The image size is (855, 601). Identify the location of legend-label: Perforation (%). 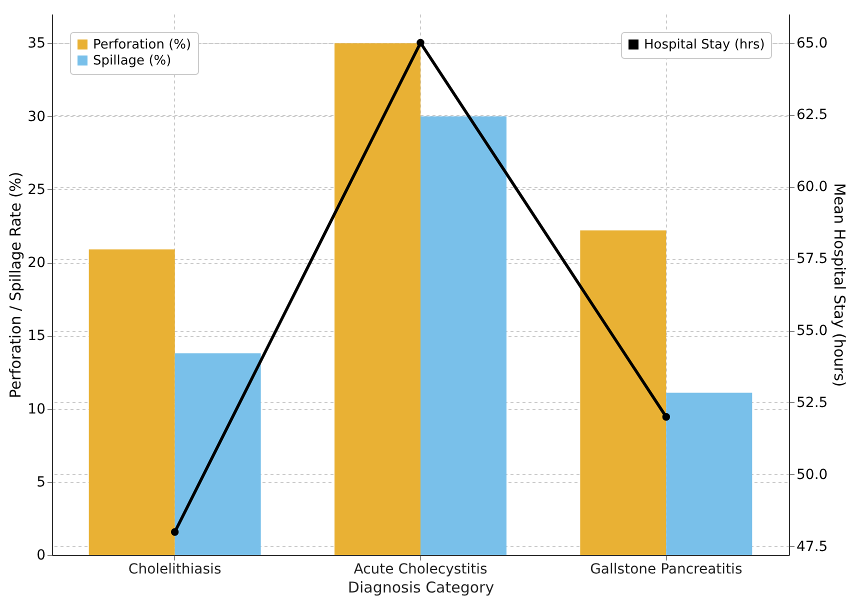
(142, 45).